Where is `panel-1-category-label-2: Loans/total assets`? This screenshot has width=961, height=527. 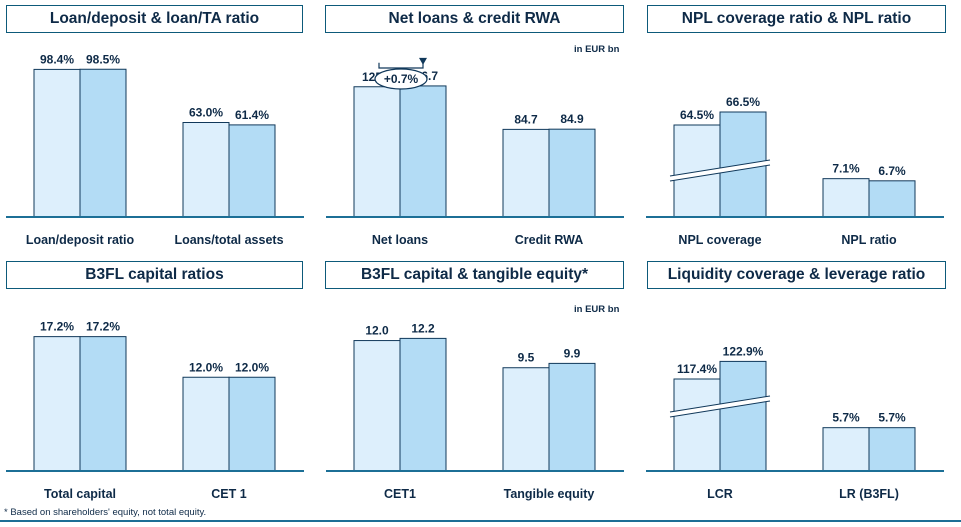
panel-1-category-label-2: Loans/total assets is located at coordinates (228, 240).